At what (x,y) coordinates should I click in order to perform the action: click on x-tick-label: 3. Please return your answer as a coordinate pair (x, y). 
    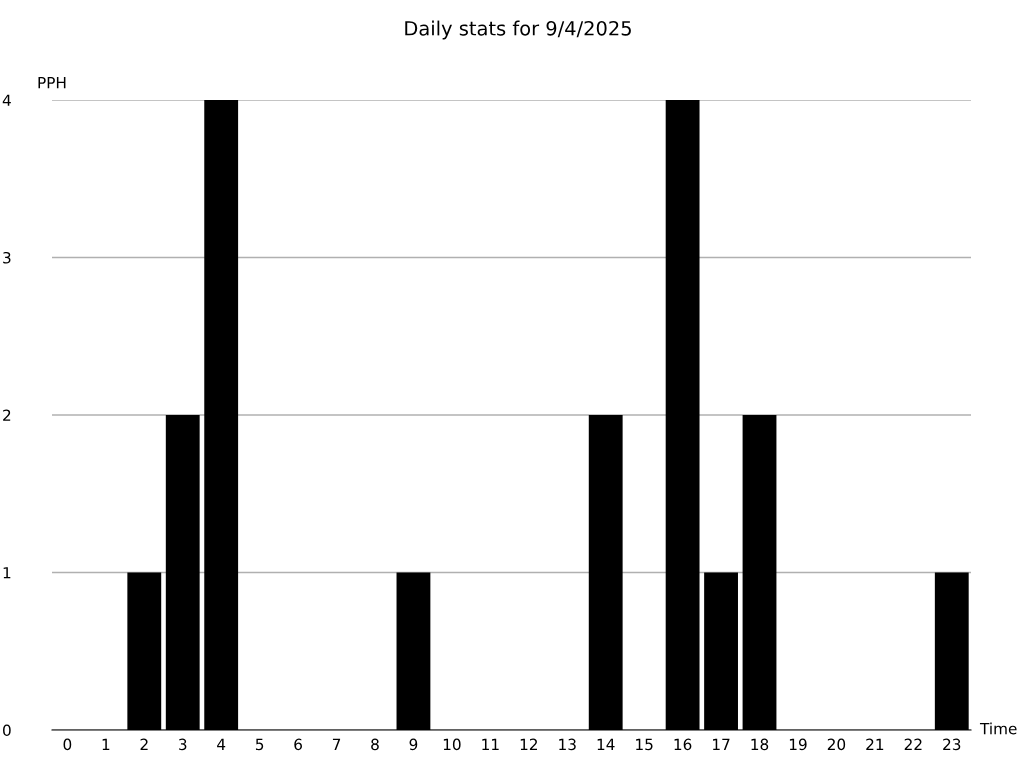
    Looking at the image, I should click on (183, 744).